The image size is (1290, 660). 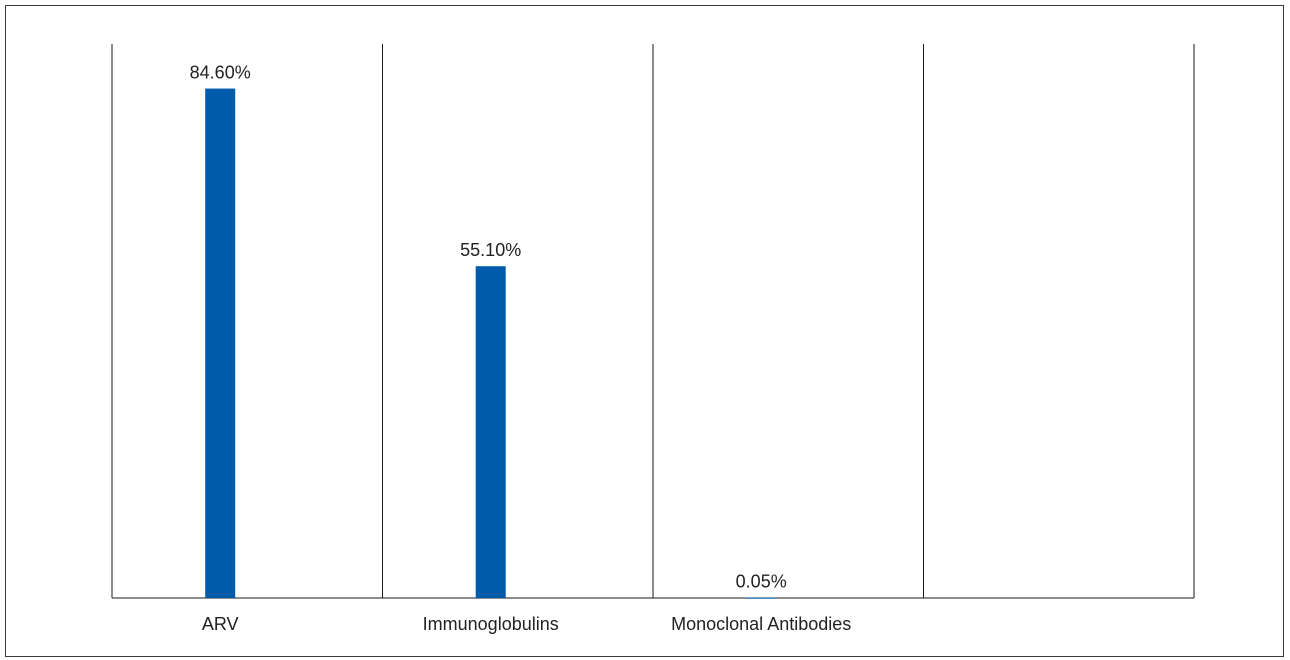 What do you see at coordinates (220, 73) in the screenshot?
I see `data-label: 84.60%` at bounding box center [220, 73].